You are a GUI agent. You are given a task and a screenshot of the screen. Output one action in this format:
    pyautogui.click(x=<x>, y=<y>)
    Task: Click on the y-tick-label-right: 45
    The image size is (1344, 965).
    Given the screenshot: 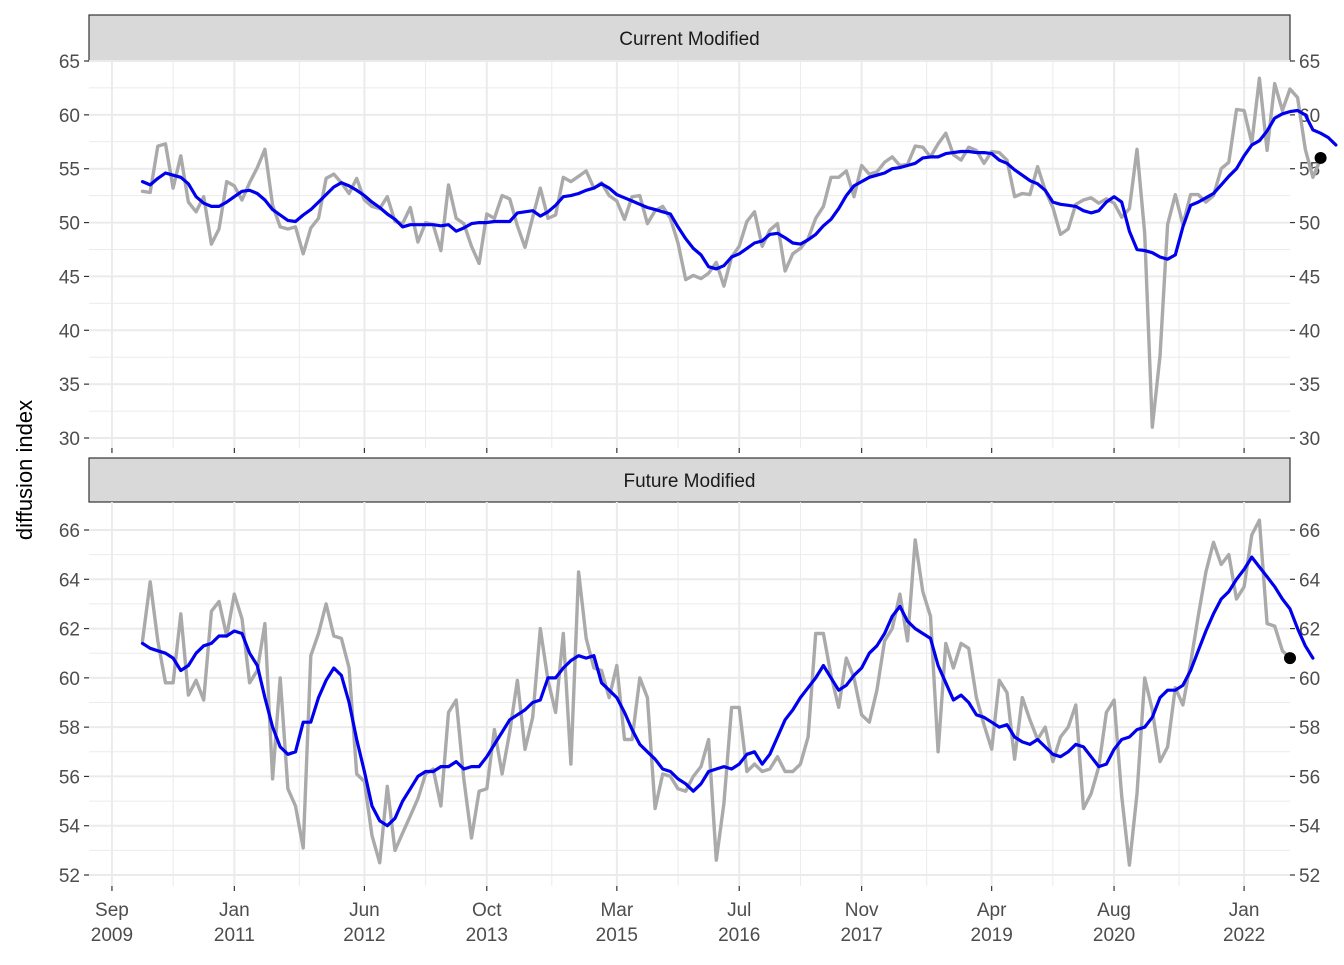 What is the action you would take?
    pyautogui.click(x=1309, y=277)
    